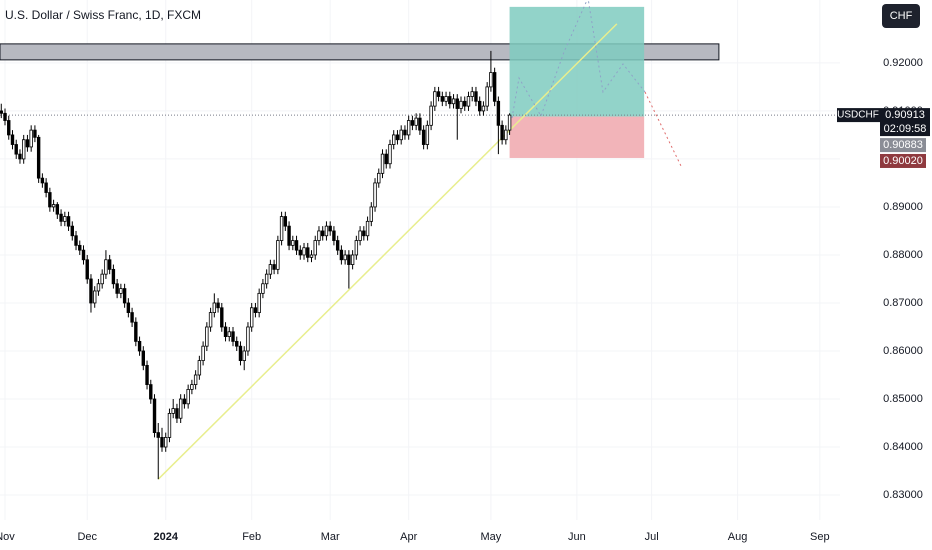 Image resolution: width=932 pixels, height=550 pixels. I want to click on stop-tag, so click(903, 160).